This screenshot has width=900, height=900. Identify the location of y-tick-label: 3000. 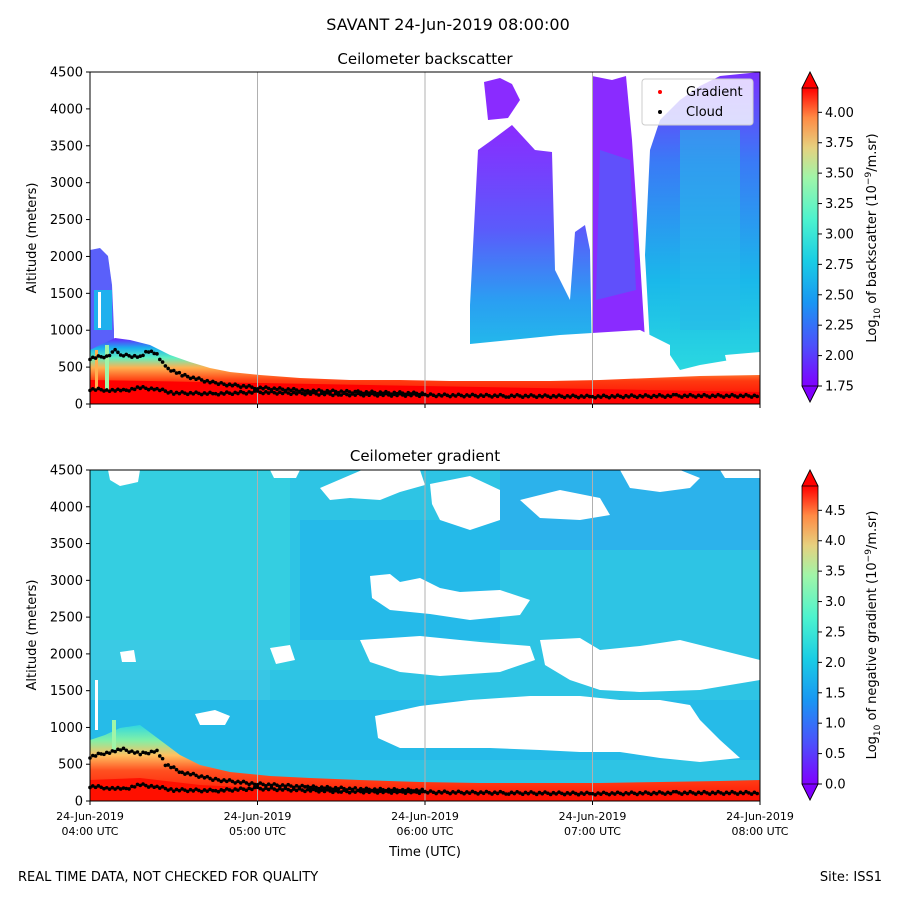
(66, 581).